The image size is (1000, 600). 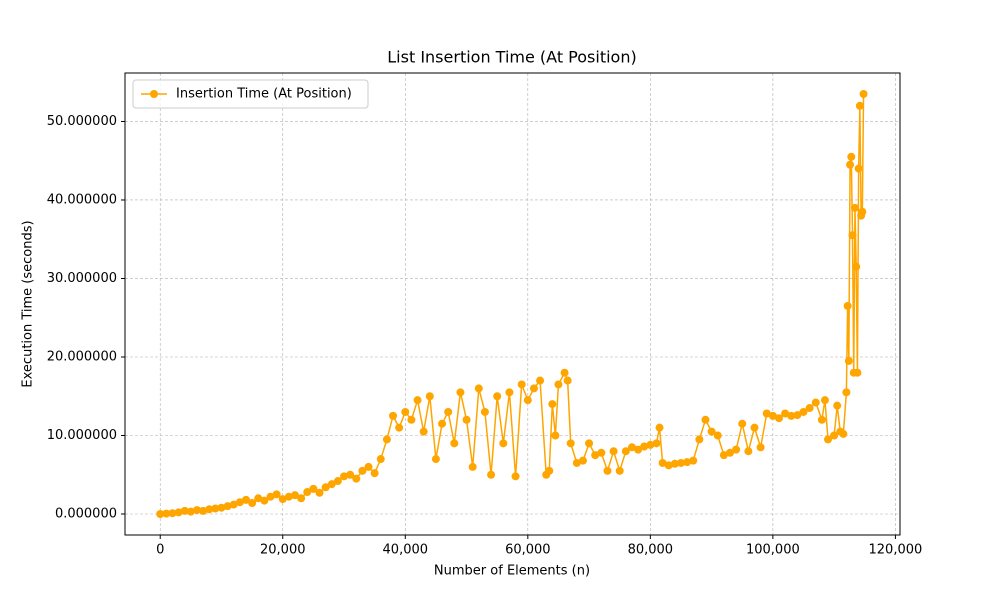 I want to click on x-tick-label: 120,000, so click(x=896, y=550).